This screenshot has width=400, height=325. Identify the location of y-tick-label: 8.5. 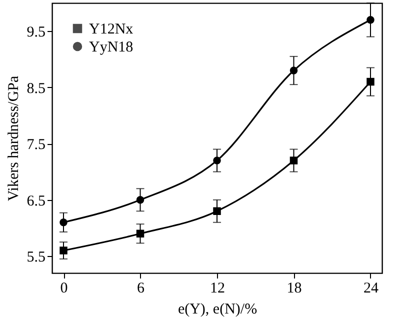
(36, 88).